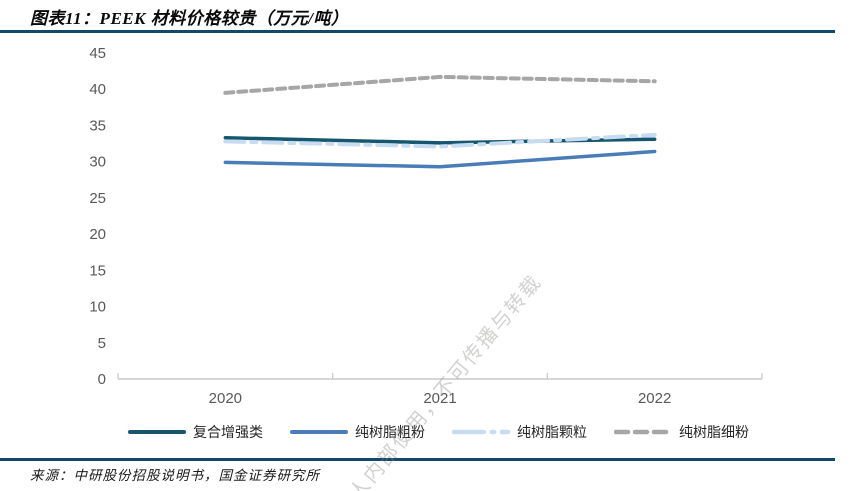 This screenshot has height=491, width=858. I want to click on y-axis-tick-label: 40, so click(97, 89).